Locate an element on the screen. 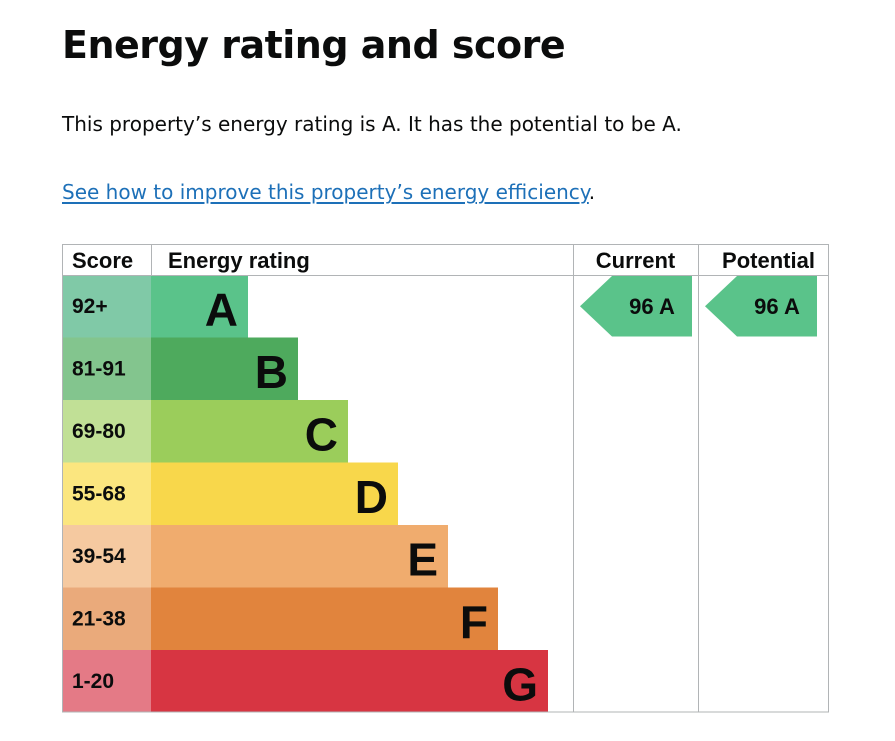 The width and height of the screenshot is (895, 741). potential-rating-arrow is located at coordinates (761, 306).